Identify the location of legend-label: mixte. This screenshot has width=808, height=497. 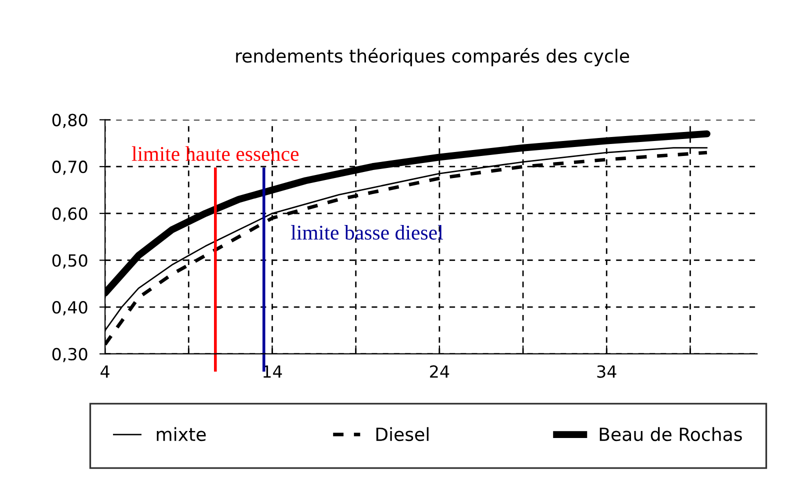
(181, 434).